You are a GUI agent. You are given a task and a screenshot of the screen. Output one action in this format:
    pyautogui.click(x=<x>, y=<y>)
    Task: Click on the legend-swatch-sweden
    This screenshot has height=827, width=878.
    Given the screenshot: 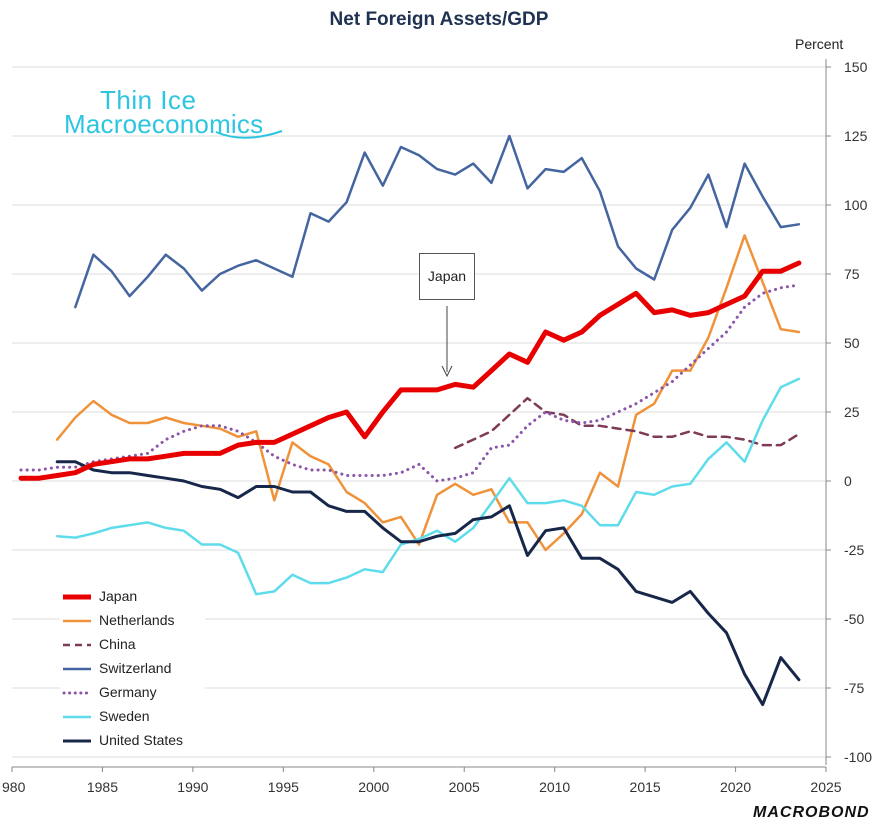 What is the action you would take?
    pyautogui.click(x=77, y=717)
    